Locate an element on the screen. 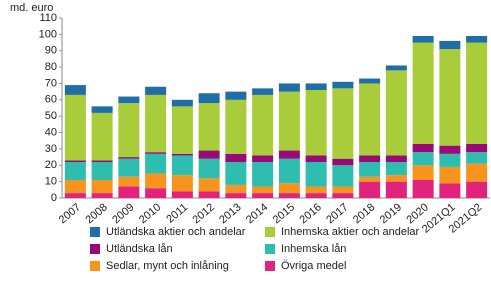  x-tick-label: 2019 is located at coordinates (391, 213).